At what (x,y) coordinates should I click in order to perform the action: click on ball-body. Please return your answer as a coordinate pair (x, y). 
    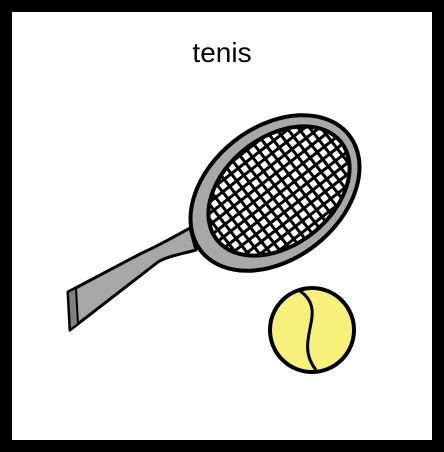
    Looking at the image, I should click on (312, 330).